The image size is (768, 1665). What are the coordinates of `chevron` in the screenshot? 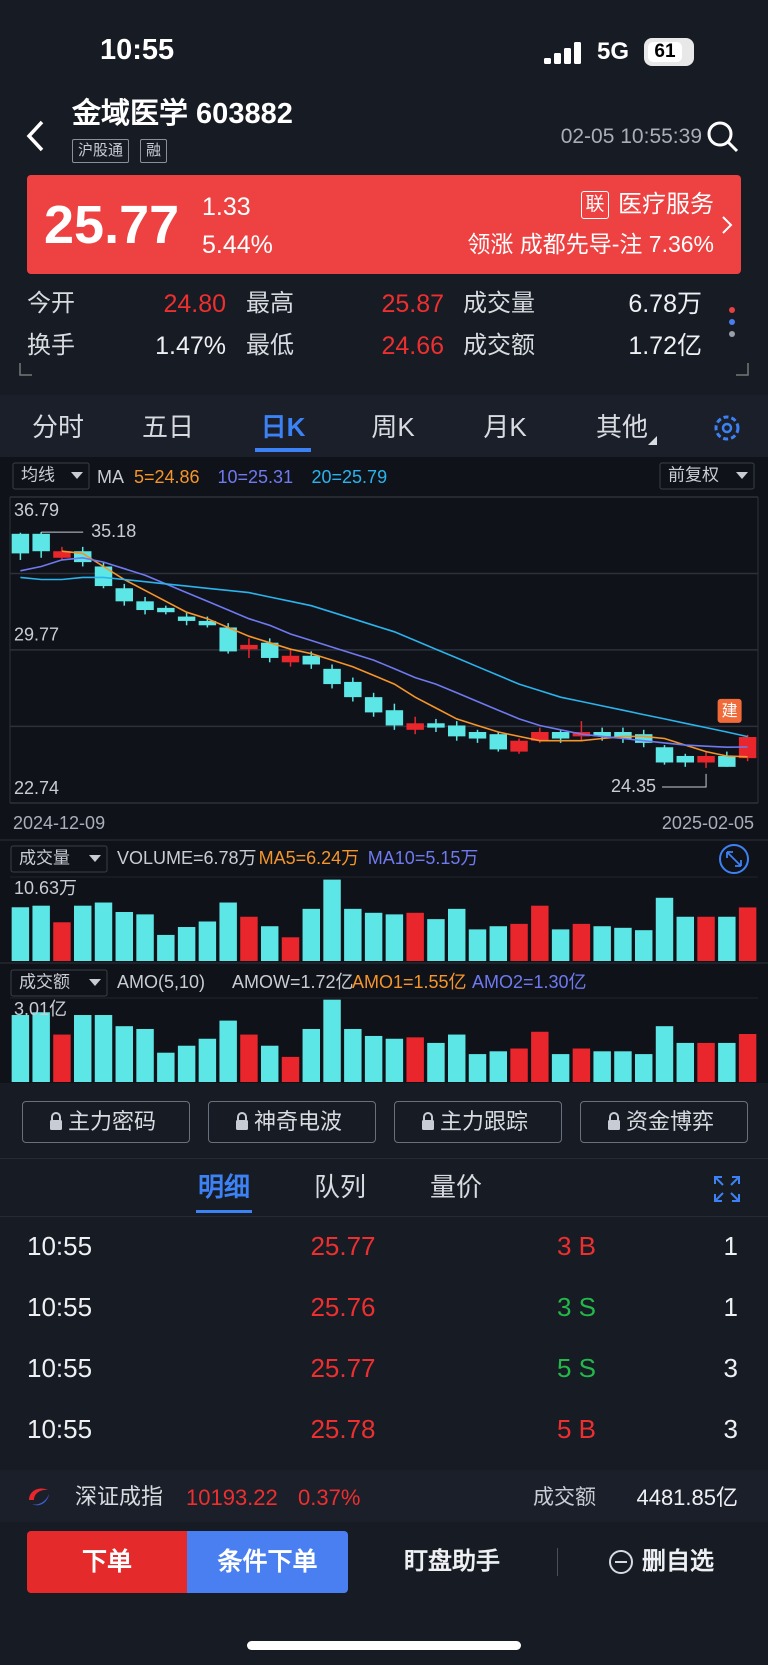 It's located at (727, 225).